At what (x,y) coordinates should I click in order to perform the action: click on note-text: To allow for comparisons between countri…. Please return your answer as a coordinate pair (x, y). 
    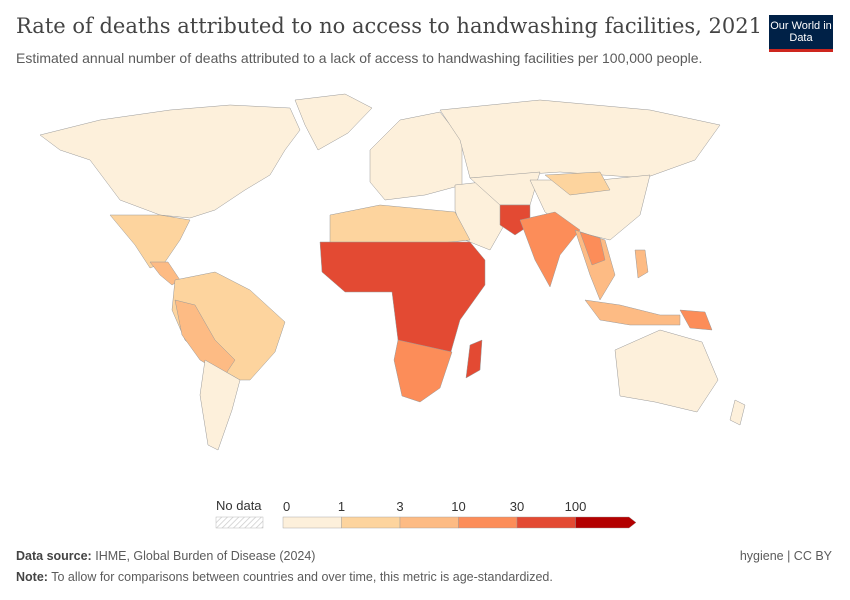
    Looking at the image, I should click on (302, 577).